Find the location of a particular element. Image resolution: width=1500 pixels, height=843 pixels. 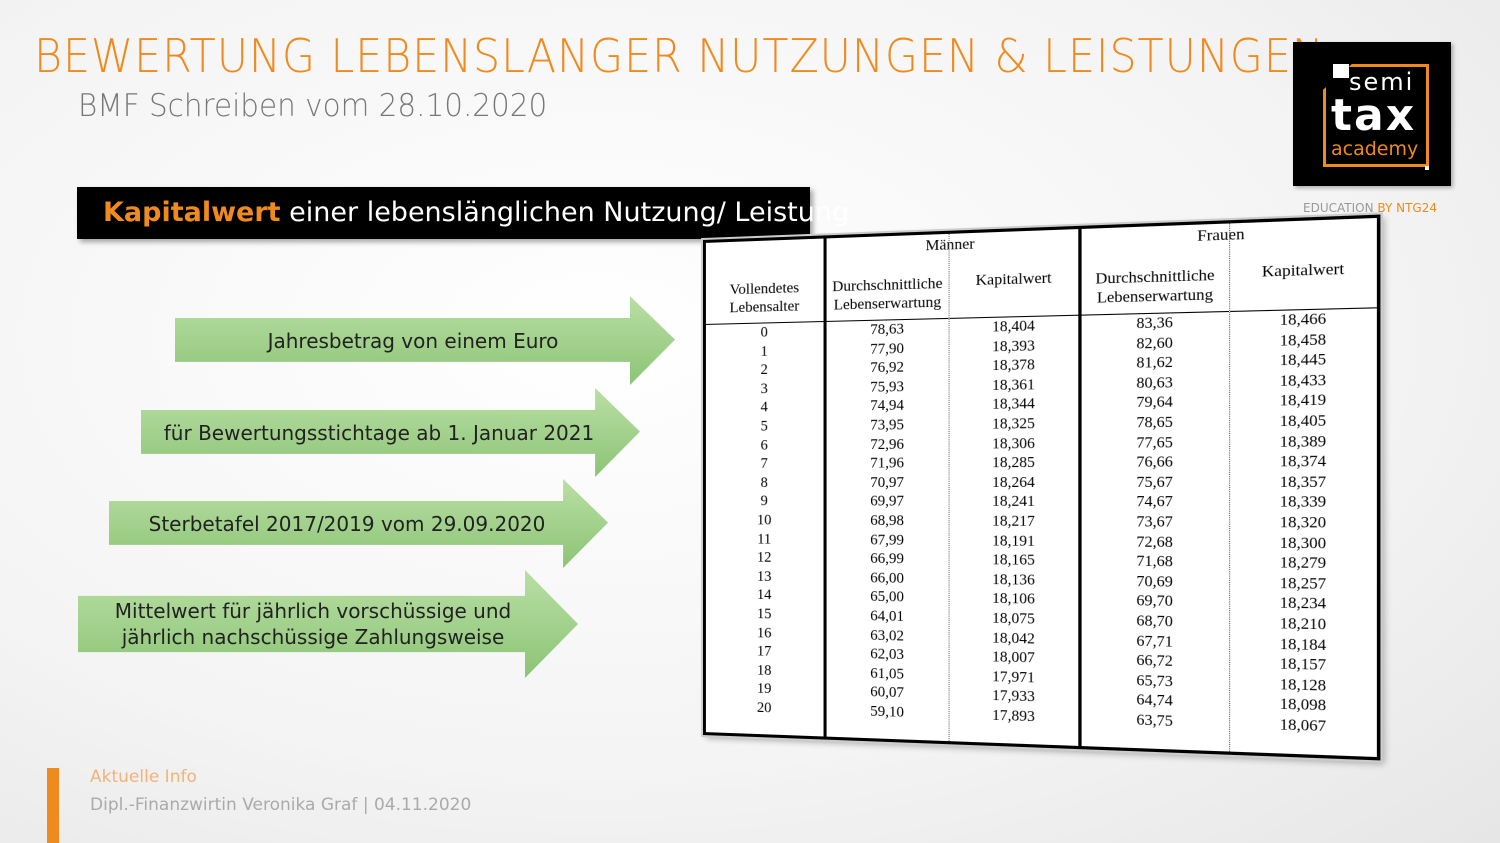

table-cell: 82,60 is located at coordinates (1155, 343).